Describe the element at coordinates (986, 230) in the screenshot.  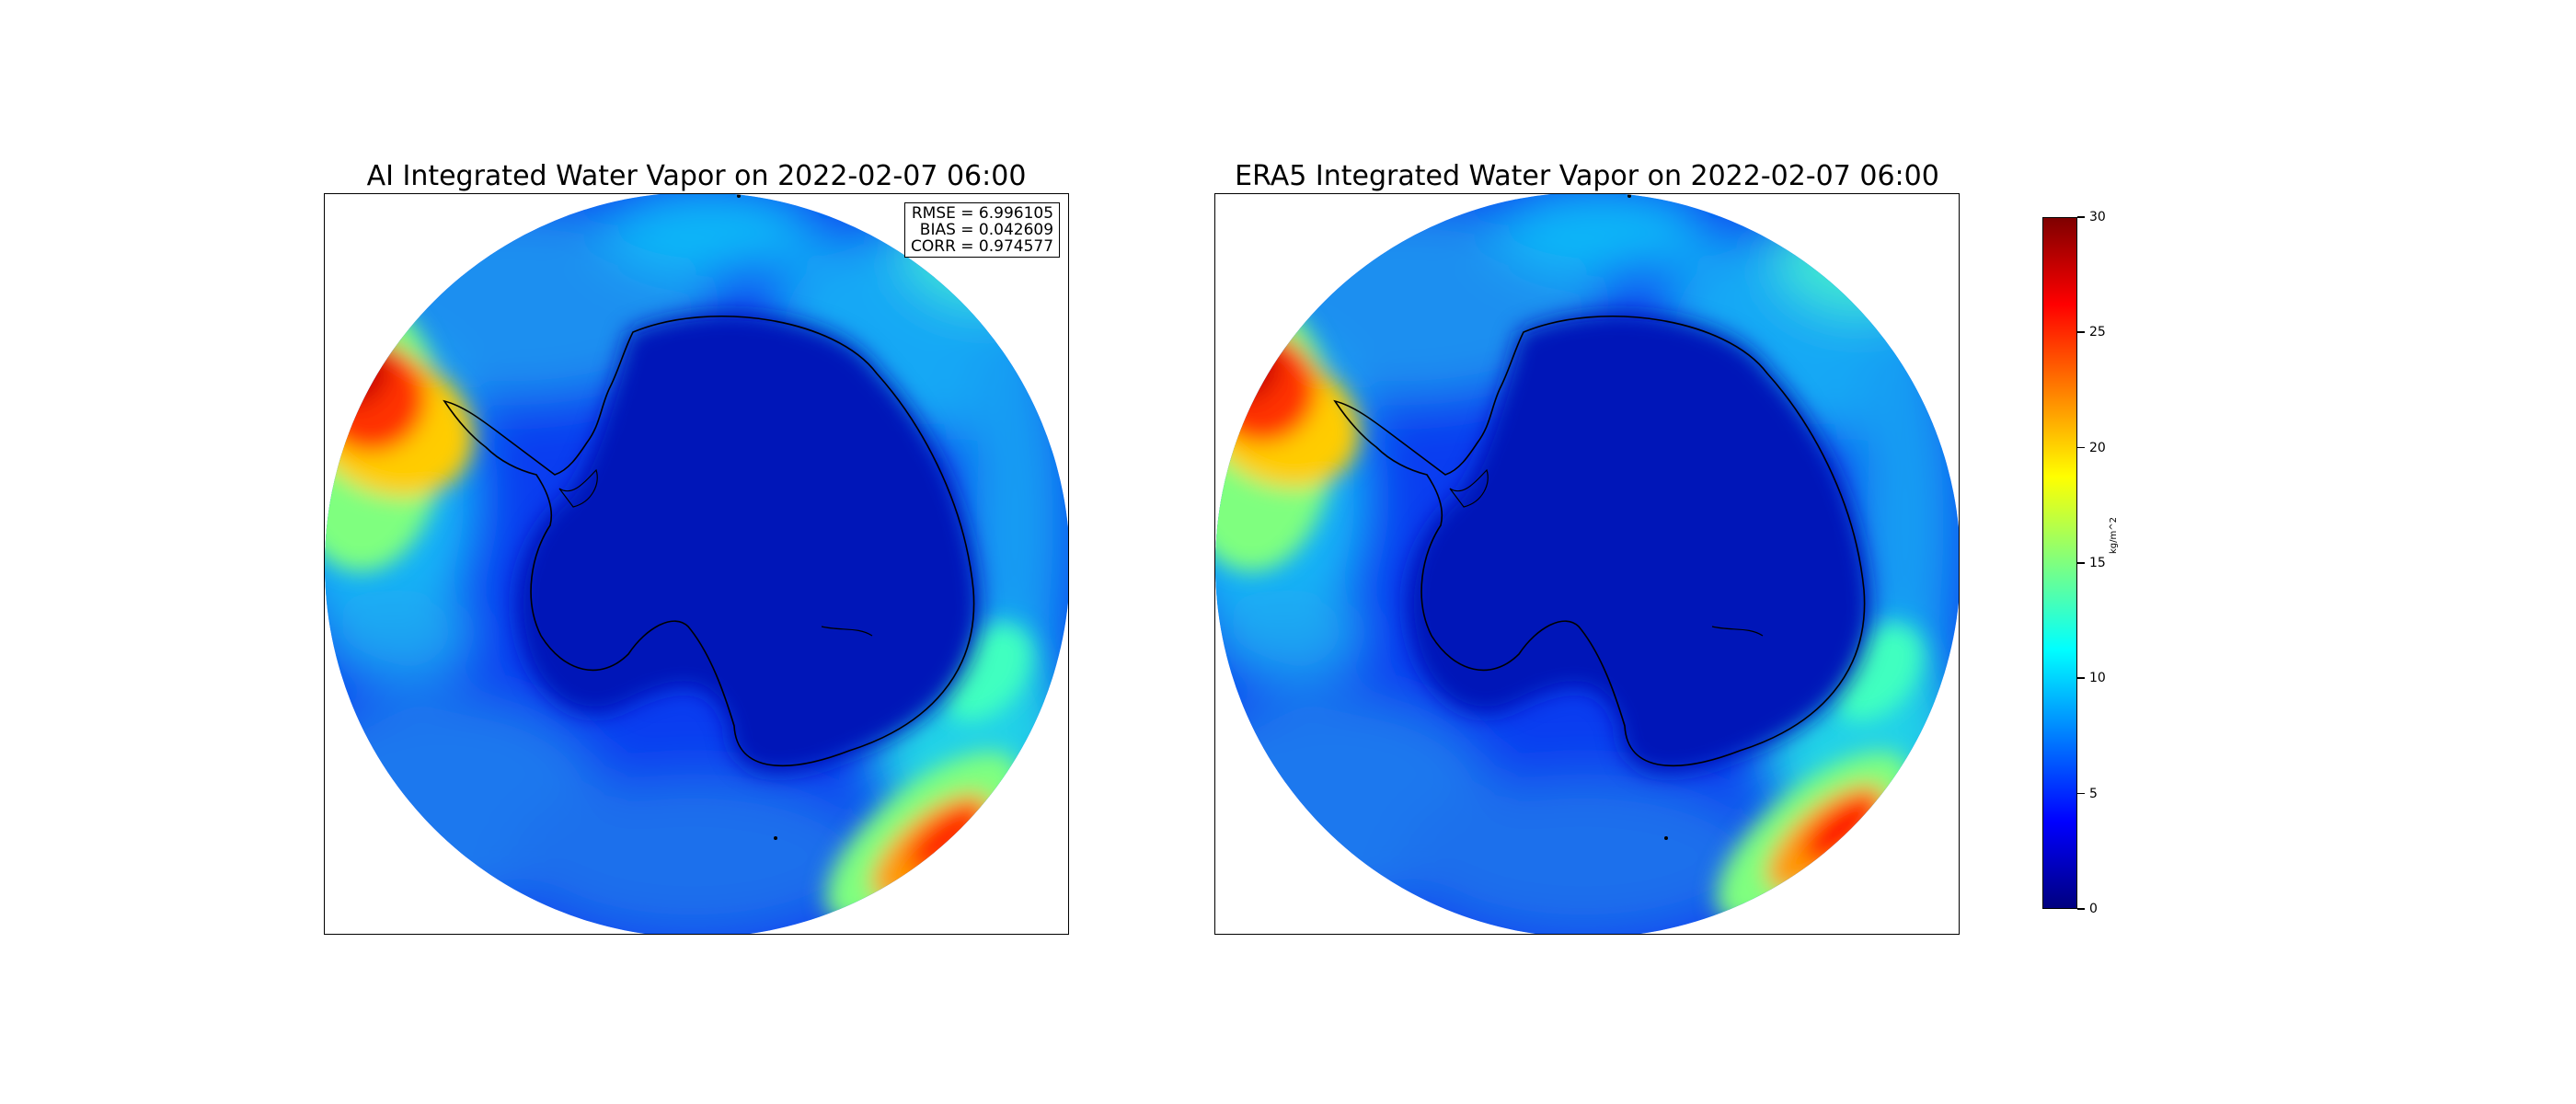
I see `bias-text: BIAS = 0.042609` at that location.